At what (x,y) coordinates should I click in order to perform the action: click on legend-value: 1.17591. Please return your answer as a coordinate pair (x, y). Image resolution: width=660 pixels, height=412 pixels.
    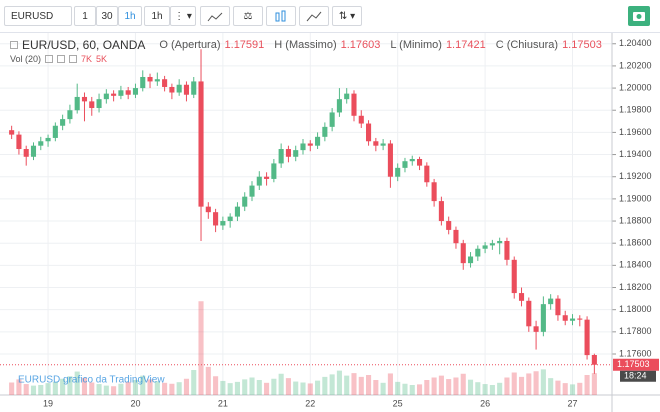
    Looking at the image, I should click on (244, 45).